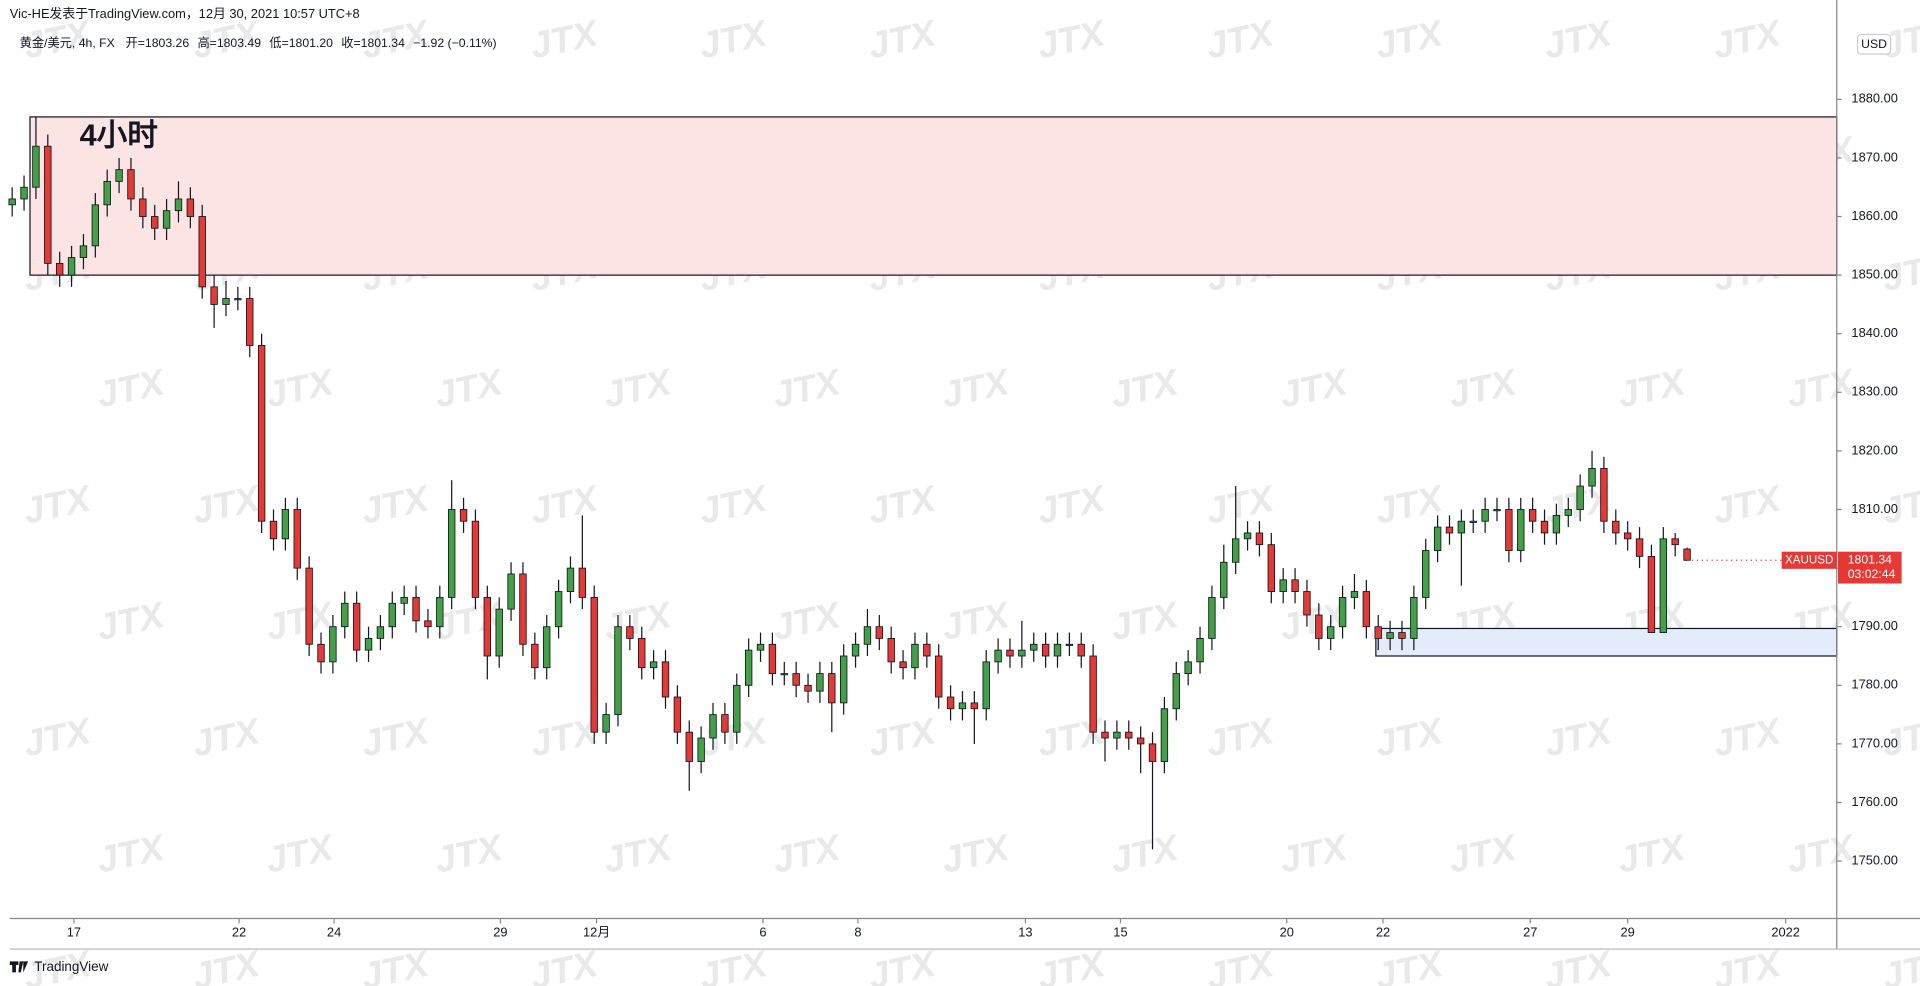 The image size is (1920, 986). What do you see at coordinates (762, 932) in the screenshot?
I see `x-tick-label: 6` at bounding box center [762, 932].